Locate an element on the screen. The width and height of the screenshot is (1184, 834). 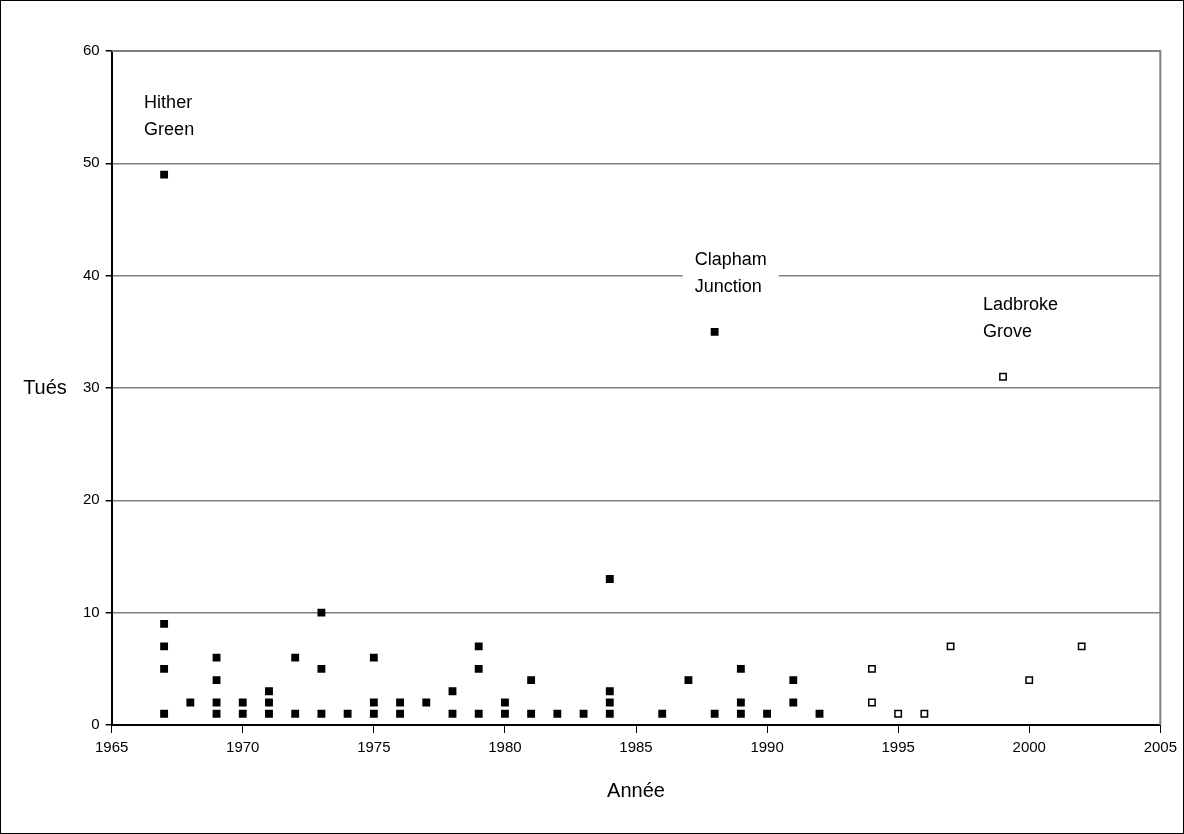
x-tick-label: 2005 is located at coordinates (1160, 747).